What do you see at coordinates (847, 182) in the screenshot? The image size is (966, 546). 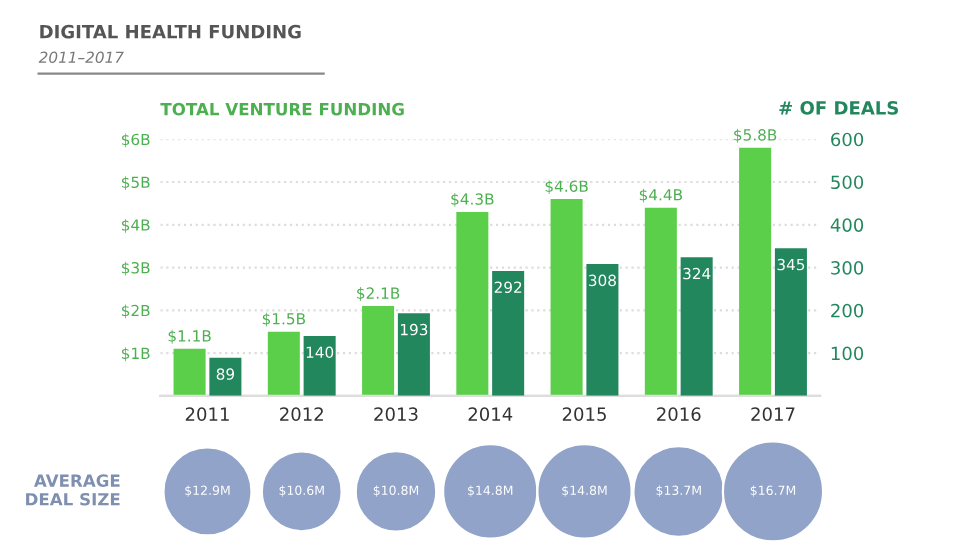 I see `y2-tick-label: 500` at bounding box center [847, 182].